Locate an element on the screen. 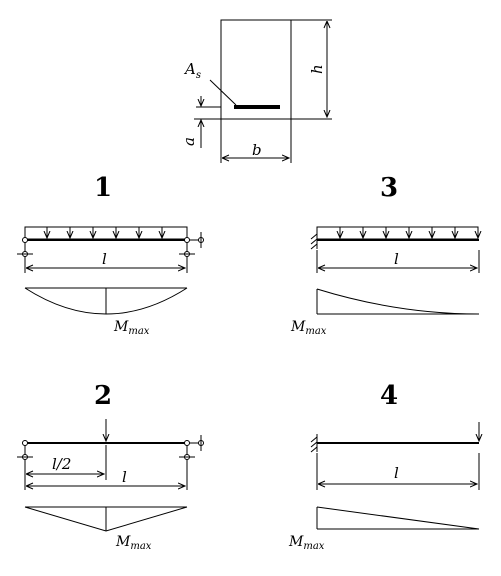  case-3-span-label: l is located at coordinates (396, 259).